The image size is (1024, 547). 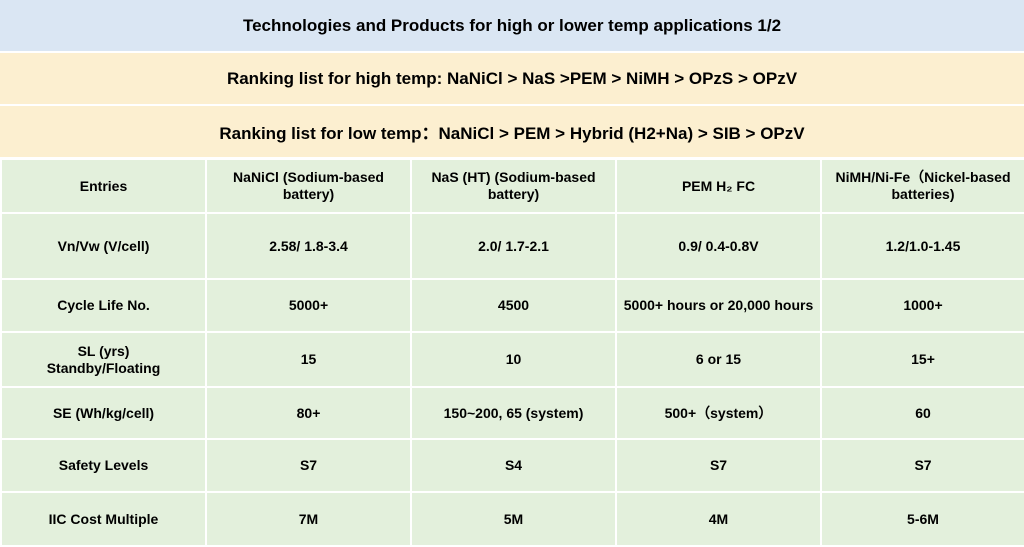 I want to click on table-cell: 15, so click(x=308, y=359).